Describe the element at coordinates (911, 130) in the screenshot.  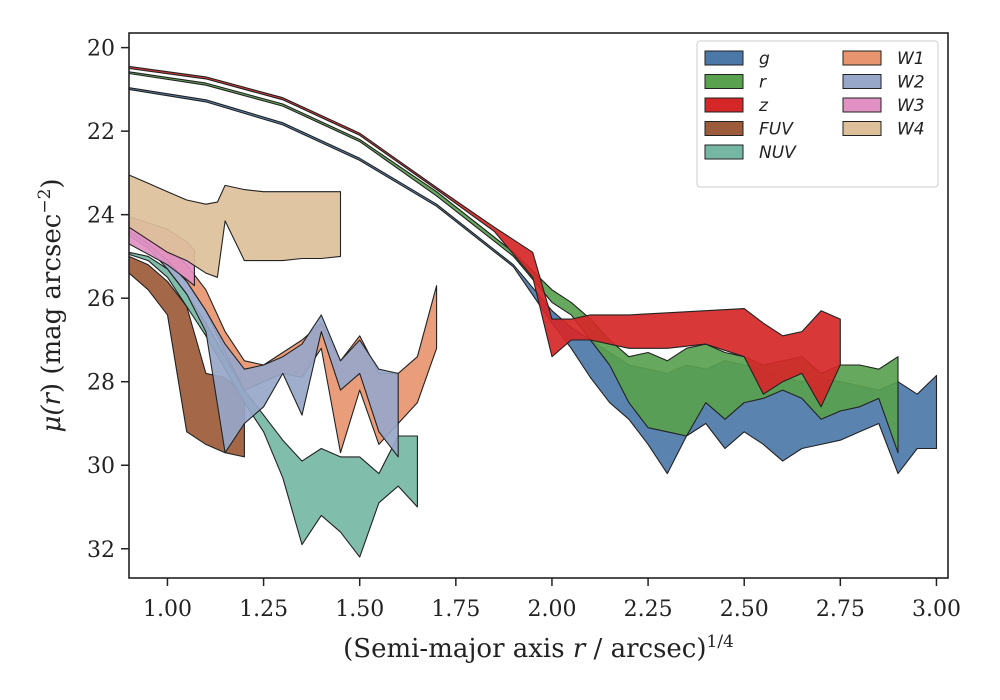
I see `legend-label-w4: W4` at that location.